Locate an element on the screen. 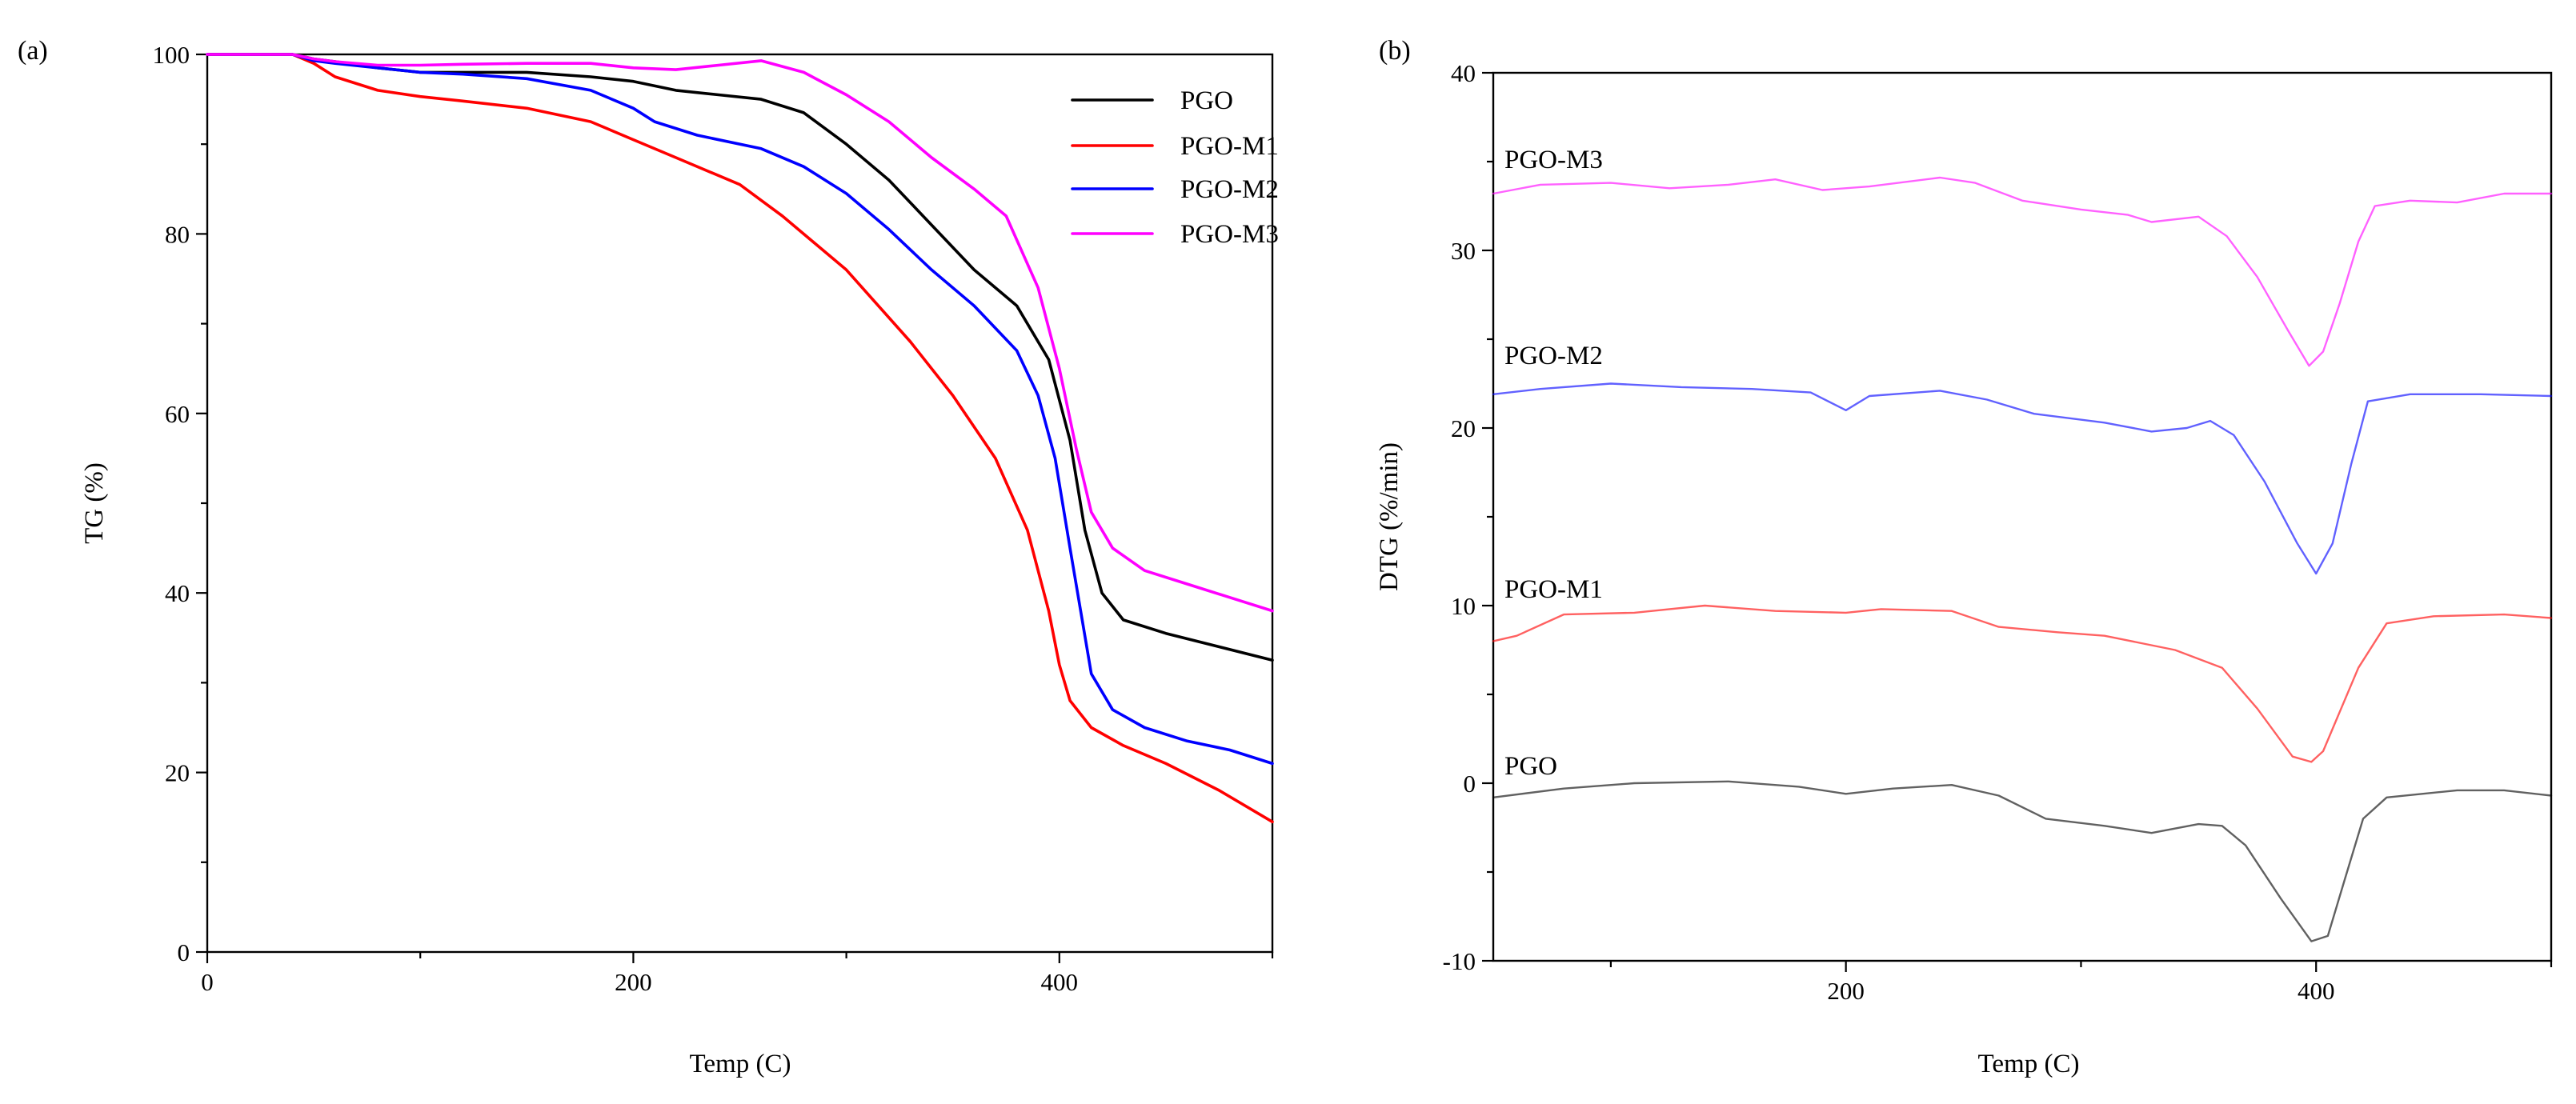 This screenshot has width=2576, height=1104. dtg-y-tick-label: -10 is located at coordinates (1459, 961).